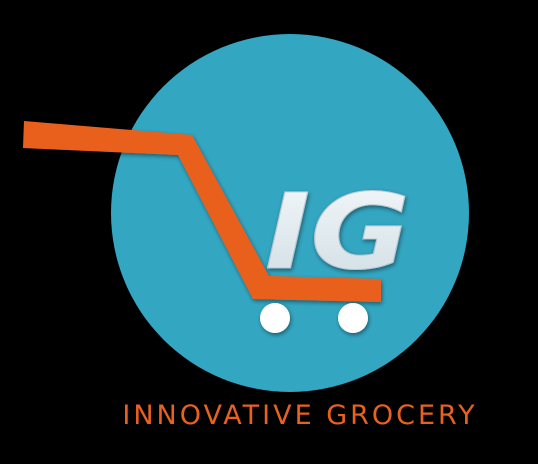  What do you see at coordinates (300, 415) in the screenshot?
I see `brand-name: INNOVATIVE GROCERY` at bounding box center [300, 415].